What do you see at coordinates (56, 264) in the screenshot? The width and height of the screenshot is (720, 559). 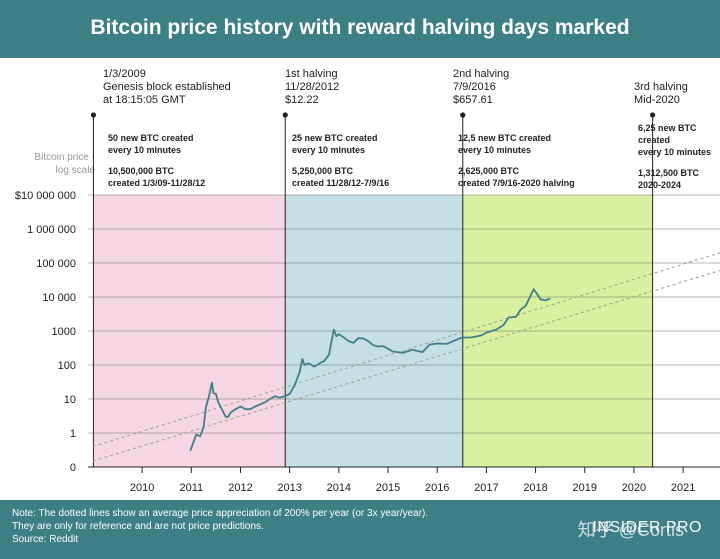 I see `y-tick-label: 100 000` at bounding box center [56, 264].